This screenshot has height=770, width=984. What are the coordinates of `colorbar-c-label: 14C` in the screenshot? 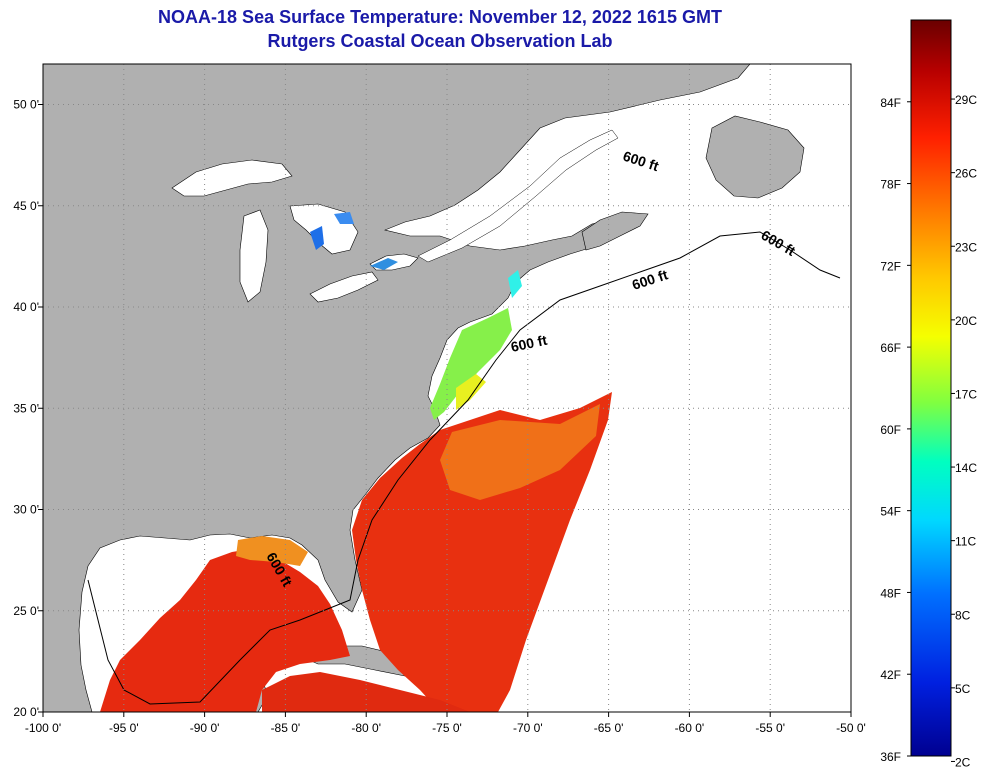 It's located at (966, 468).